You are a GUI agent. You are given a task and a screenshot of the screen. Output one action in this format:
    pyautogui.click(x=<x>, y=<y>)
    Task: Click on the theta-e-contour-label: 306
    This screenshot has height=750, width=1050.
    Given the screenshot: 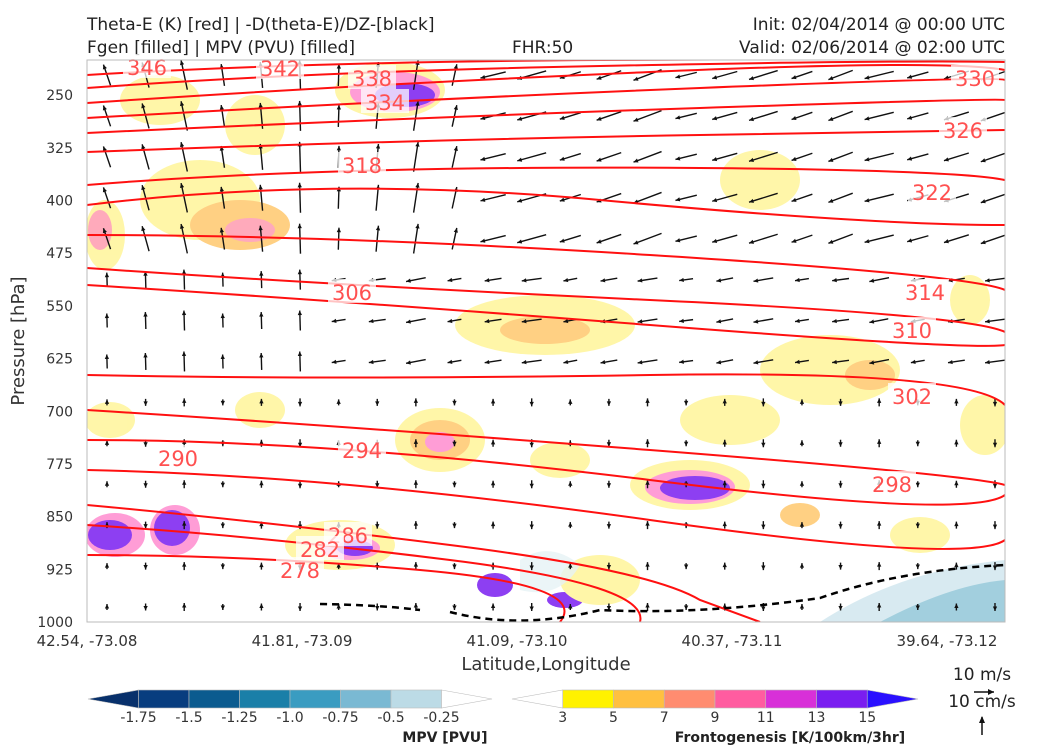 What is the action you would take?
    pyautogui.click(x=352, y=293)
    